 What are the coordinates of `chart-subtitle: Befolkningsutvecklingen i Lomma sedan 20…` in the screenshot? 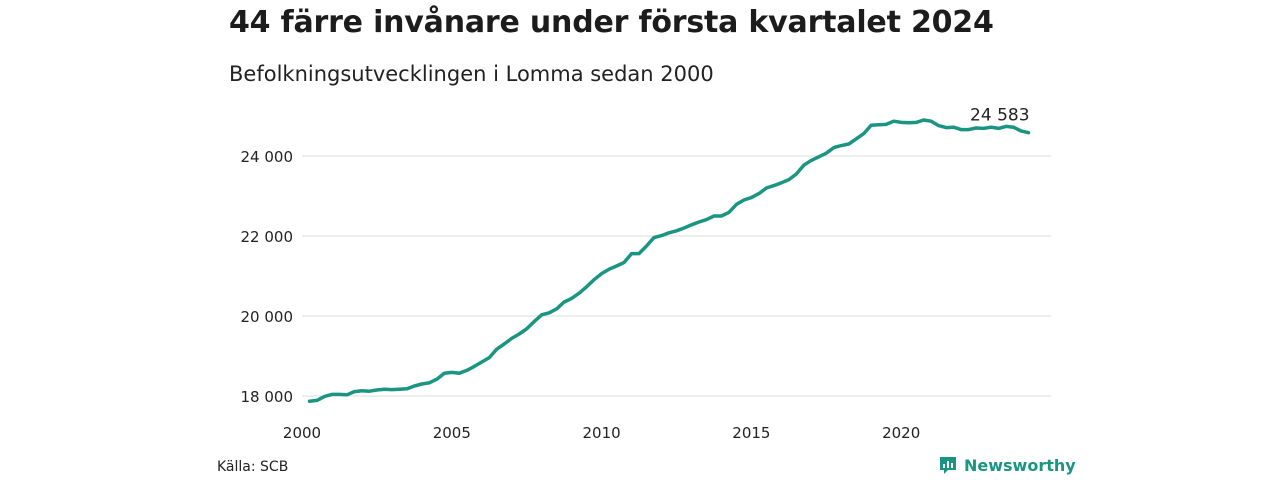 It's located at (471, 74).